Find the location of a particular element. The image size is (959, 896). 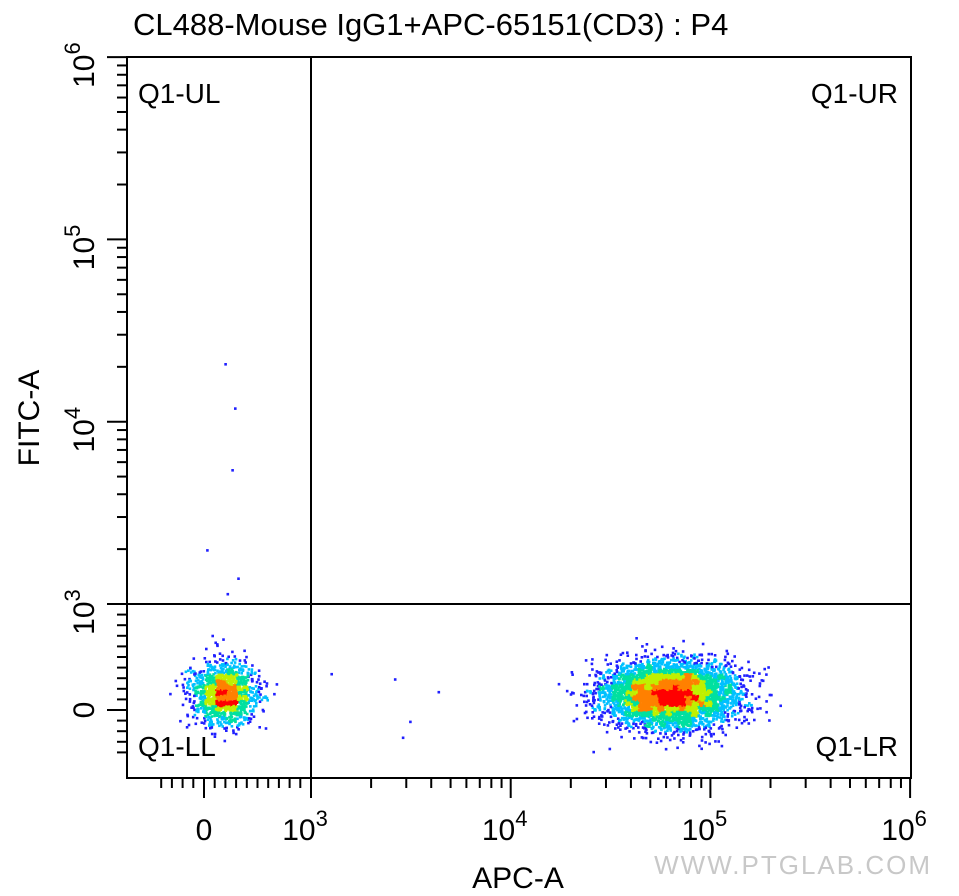

y-axis-label: FITC-A is located at coordinates (29, 418).